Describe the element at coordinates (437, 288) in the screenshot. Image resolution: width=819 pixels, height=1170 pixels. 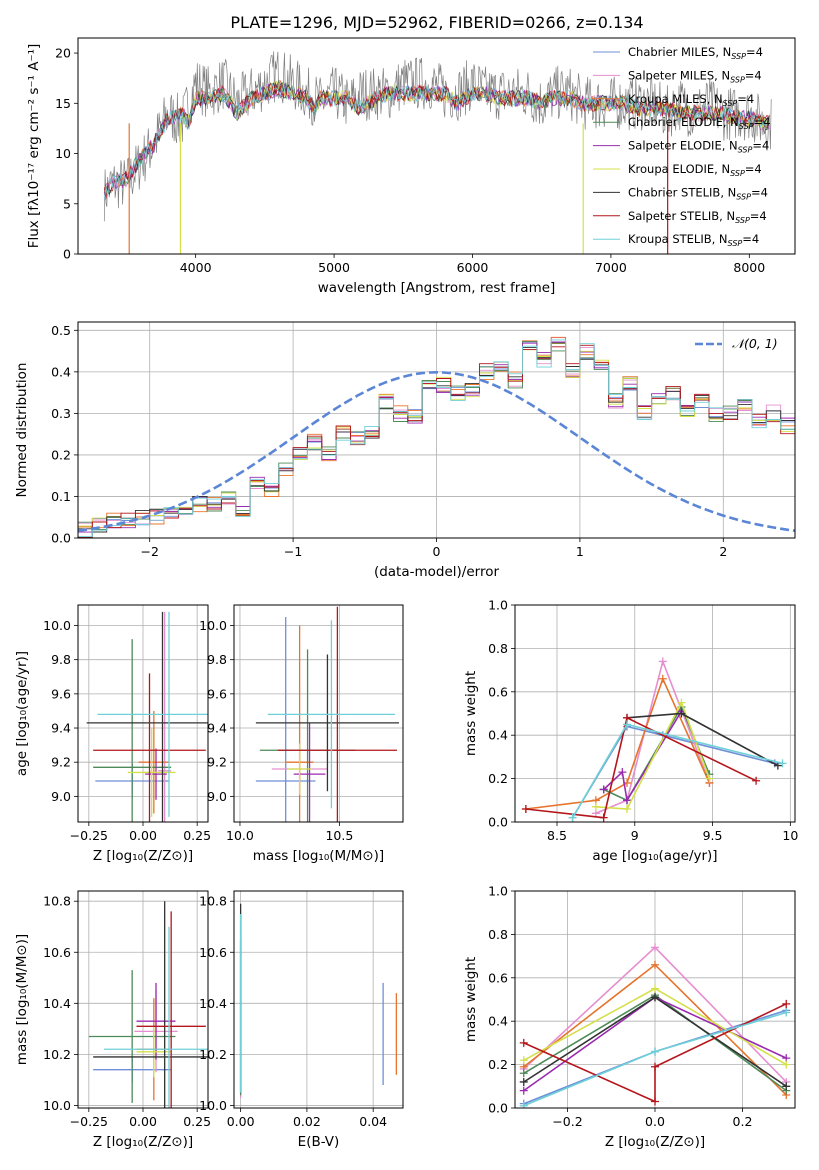
I see `x-axis-label: wavelength [Angstrom, rest frame]` at that location.